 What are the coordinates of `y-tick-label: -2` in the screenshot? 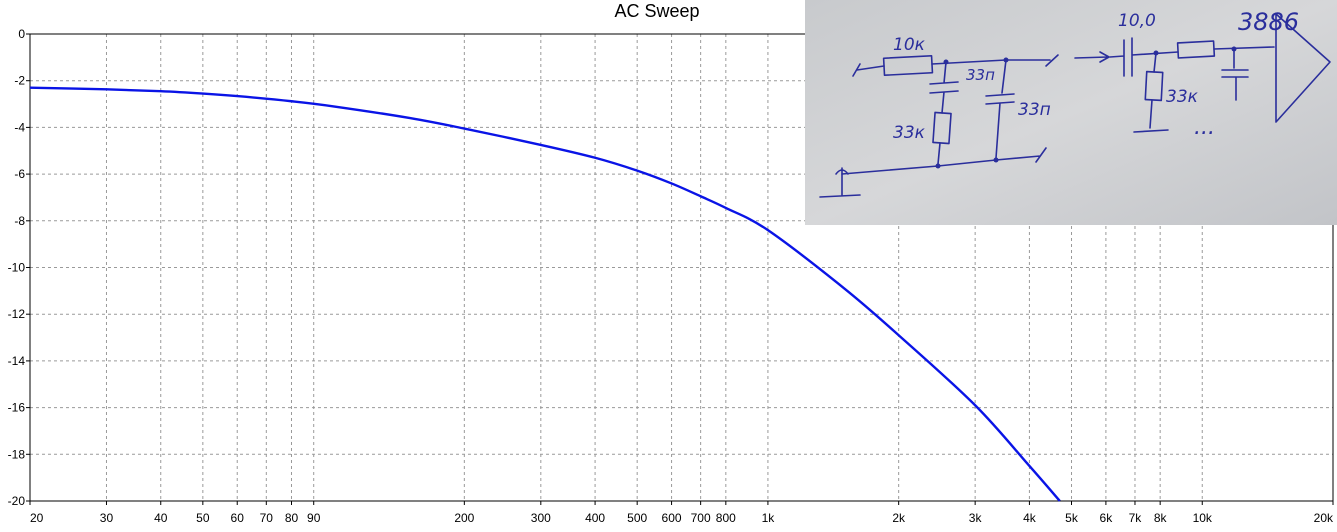 It's located at (19, 81).